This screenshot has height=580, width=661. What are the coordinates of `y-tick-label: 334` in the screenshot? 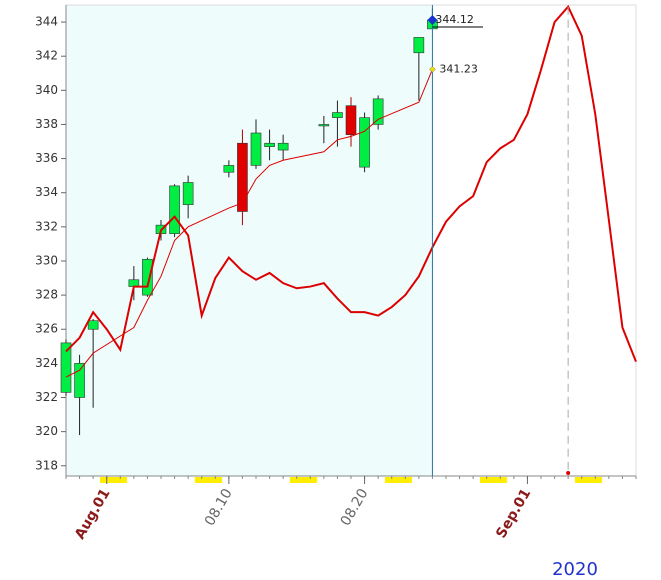 It's located at (46, 192).